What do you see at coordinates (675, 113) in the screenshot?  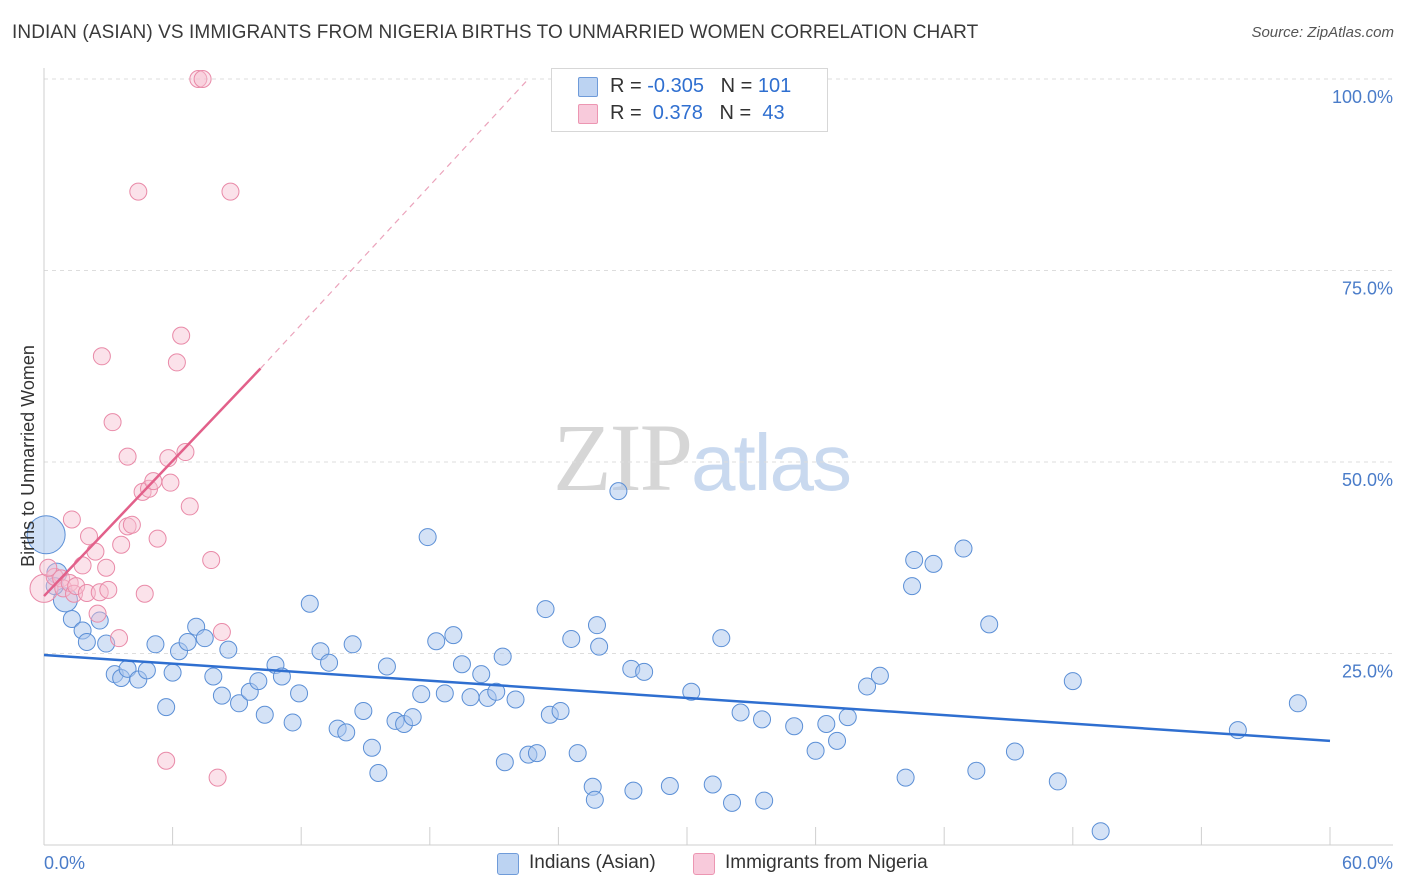 I see `legend-r-value: 0.378` at bounding box center [675, 113].